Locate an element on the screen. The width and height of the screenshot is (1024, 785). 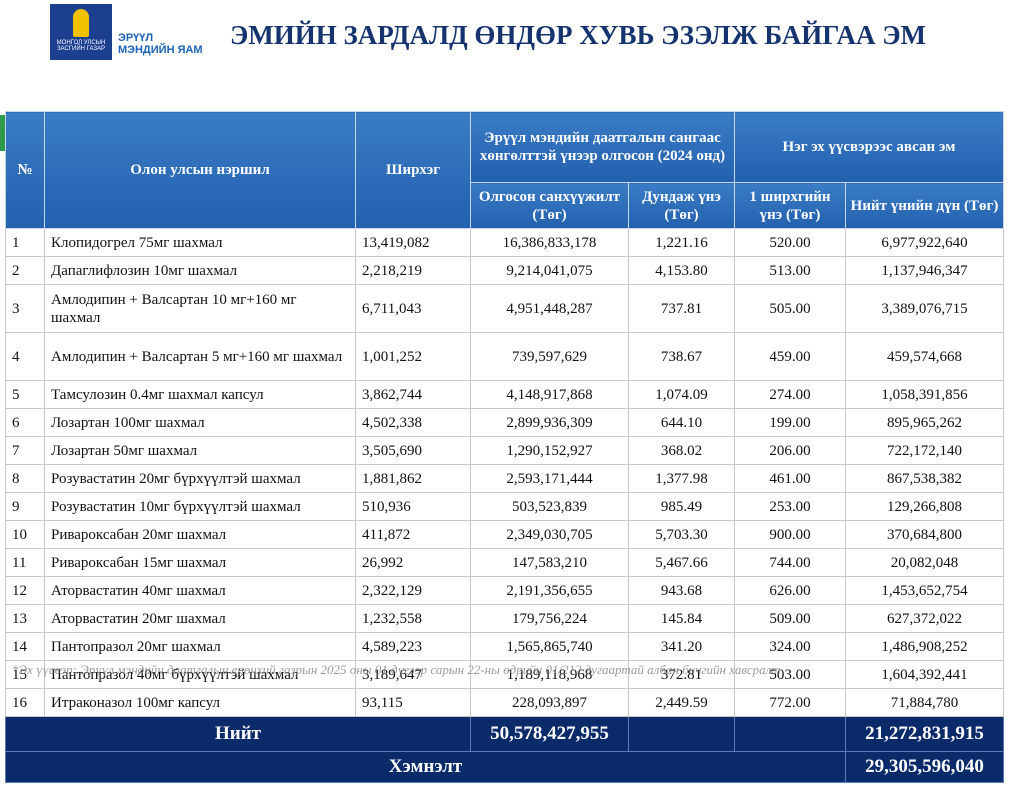
total-funded: 50,578,427,955 is located at coordinates (549, 734).